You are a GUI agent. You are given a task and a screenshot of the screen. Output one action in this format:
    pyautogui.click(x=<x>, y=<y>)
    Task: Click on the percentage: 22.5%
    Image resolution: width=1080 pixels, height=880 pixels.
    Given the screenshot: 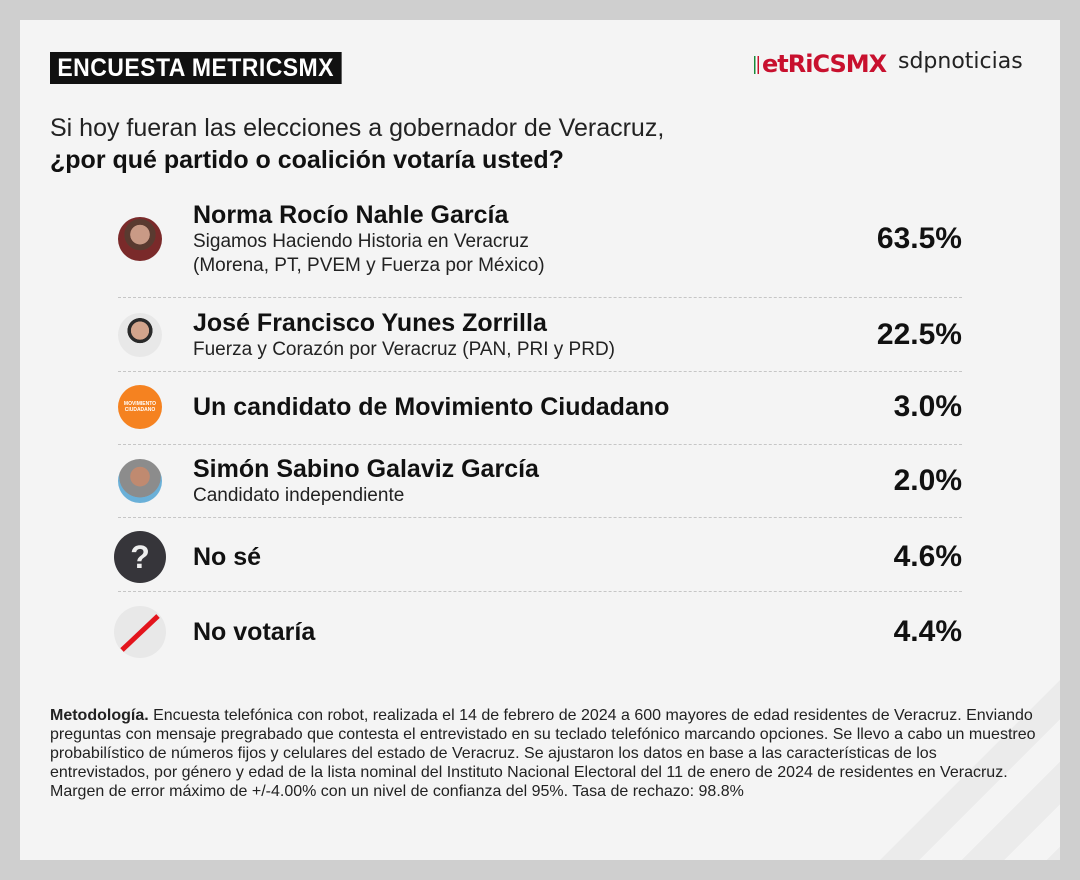 What is the action you would take?
    pyautogui.click(x=919, y=334)
    